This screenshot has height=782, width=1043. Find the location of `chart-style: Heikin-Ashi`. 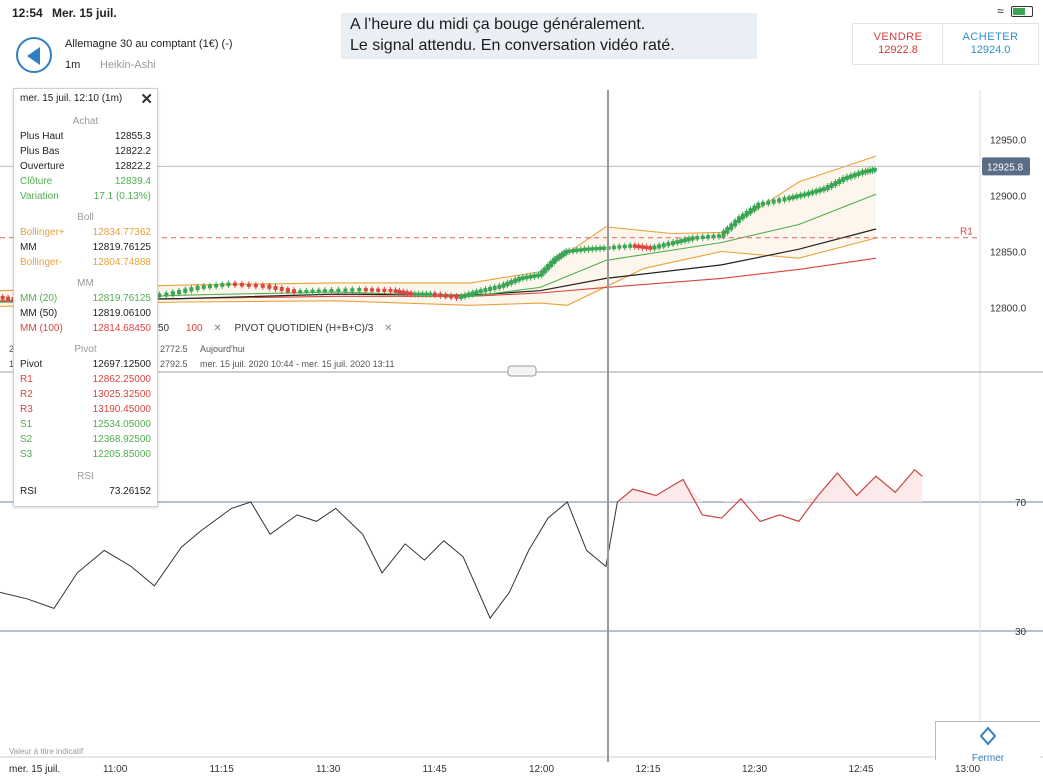

chart-style: Heikin-Ashi is located at coordinates (128, 65).